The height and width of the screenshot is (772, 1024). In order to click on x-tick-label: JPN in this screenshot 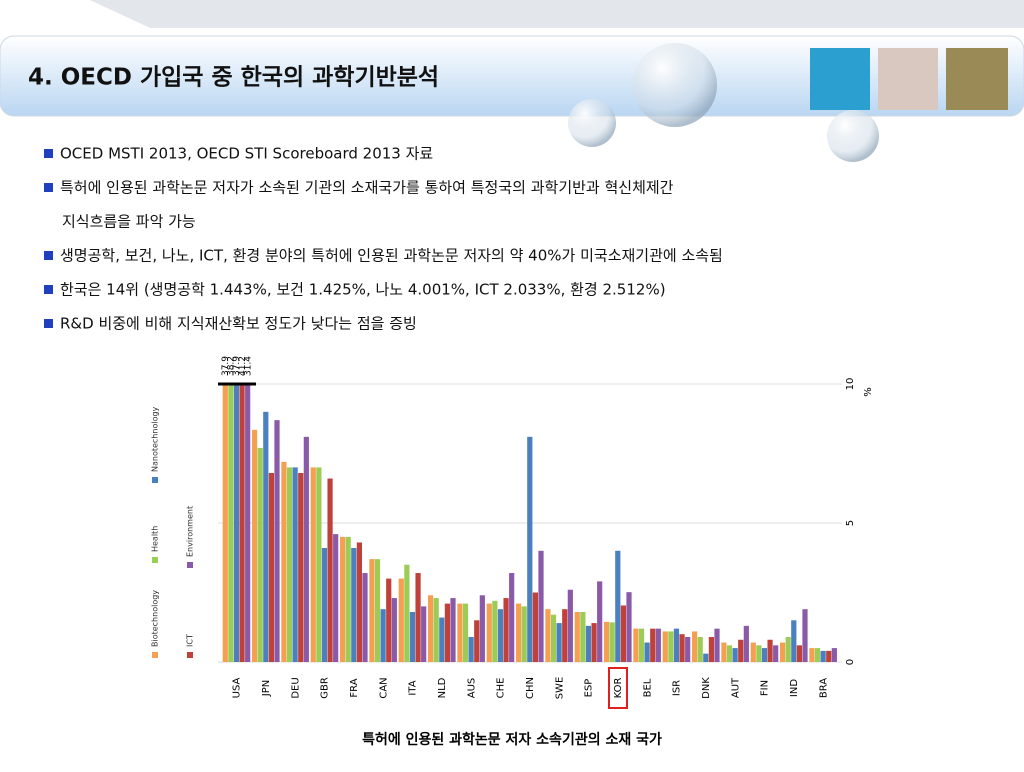, I will do `click(266, 688)`.